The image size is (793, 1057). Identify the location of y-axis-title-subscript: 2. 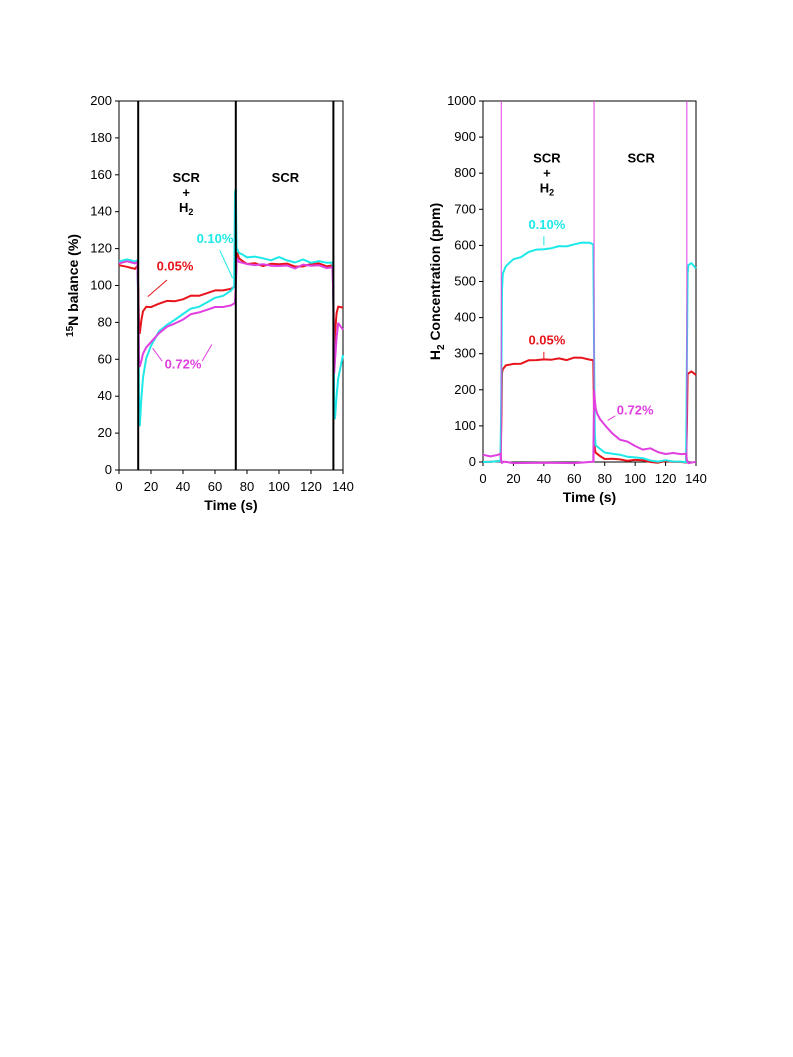
(441, 347).